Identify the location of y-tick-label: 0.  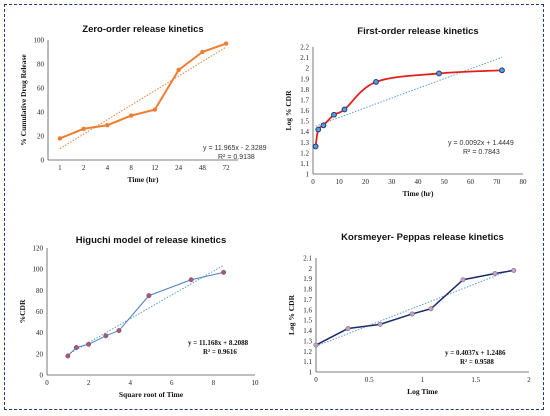
(43, 161).